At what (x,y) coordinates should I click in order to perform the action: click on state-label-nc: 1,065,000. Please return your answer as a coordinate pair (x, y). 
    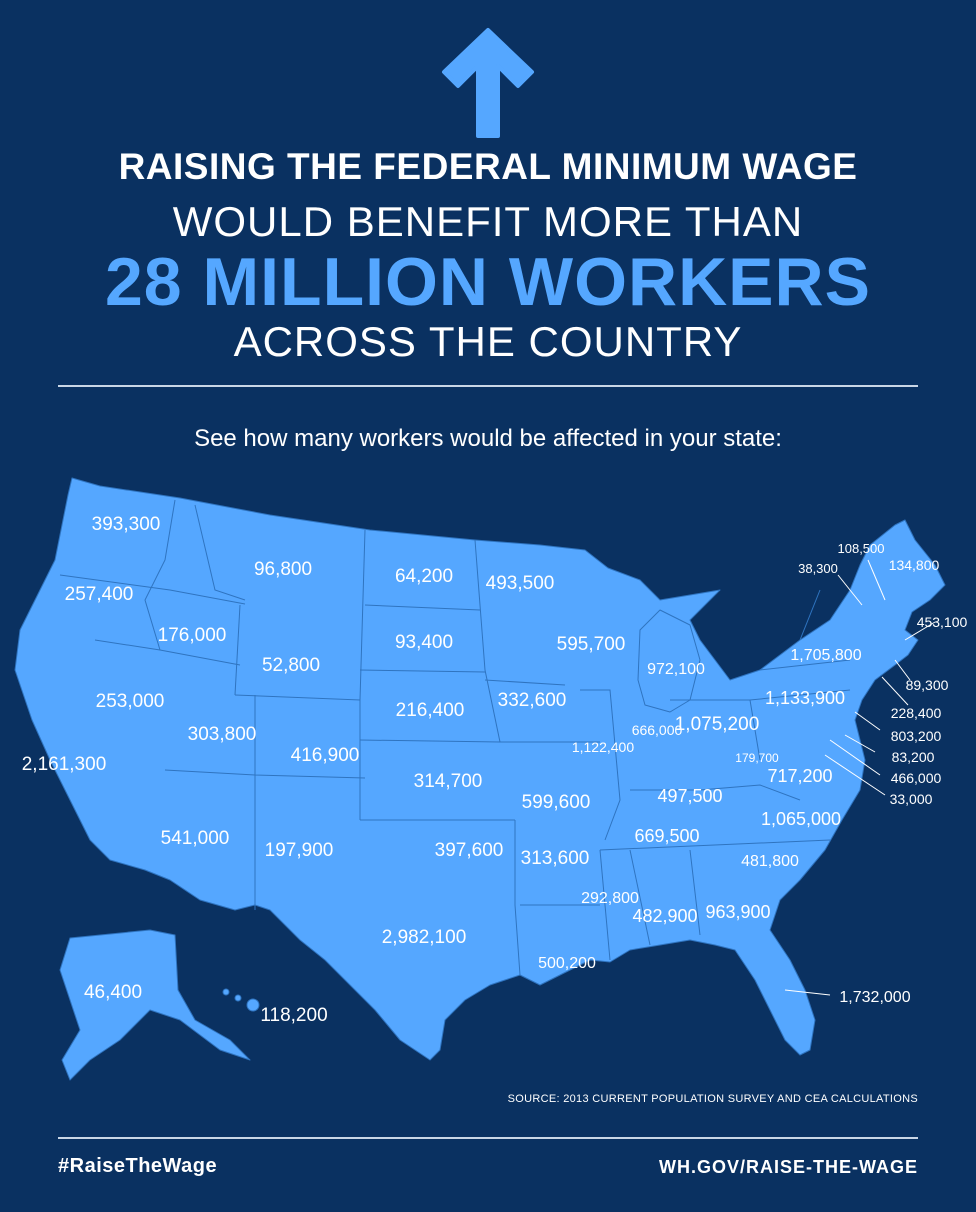
    Looking at the image, I should click on (801, 819).